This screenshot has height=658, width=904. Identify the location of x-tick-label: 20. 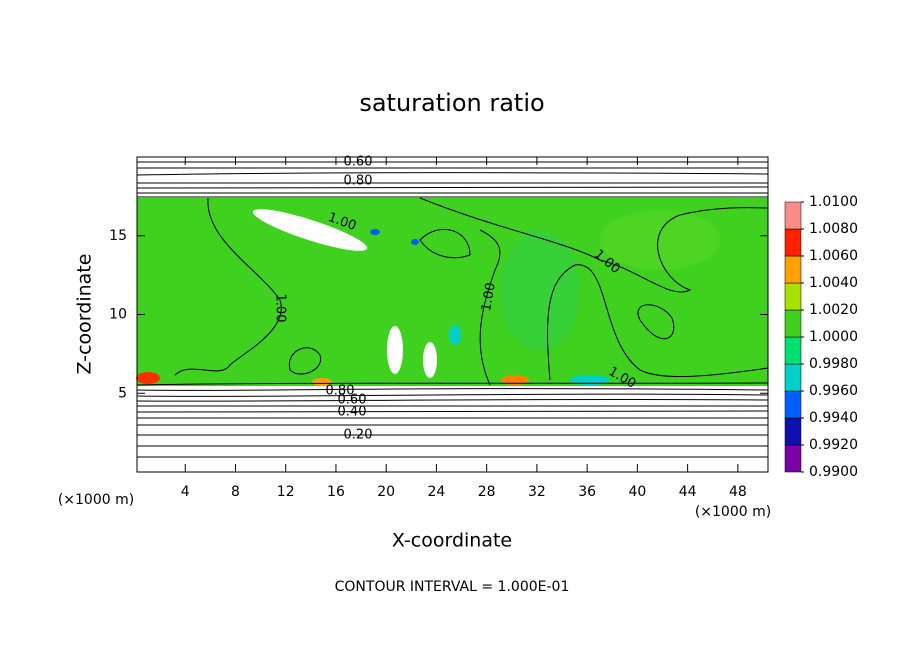
(386, 492).